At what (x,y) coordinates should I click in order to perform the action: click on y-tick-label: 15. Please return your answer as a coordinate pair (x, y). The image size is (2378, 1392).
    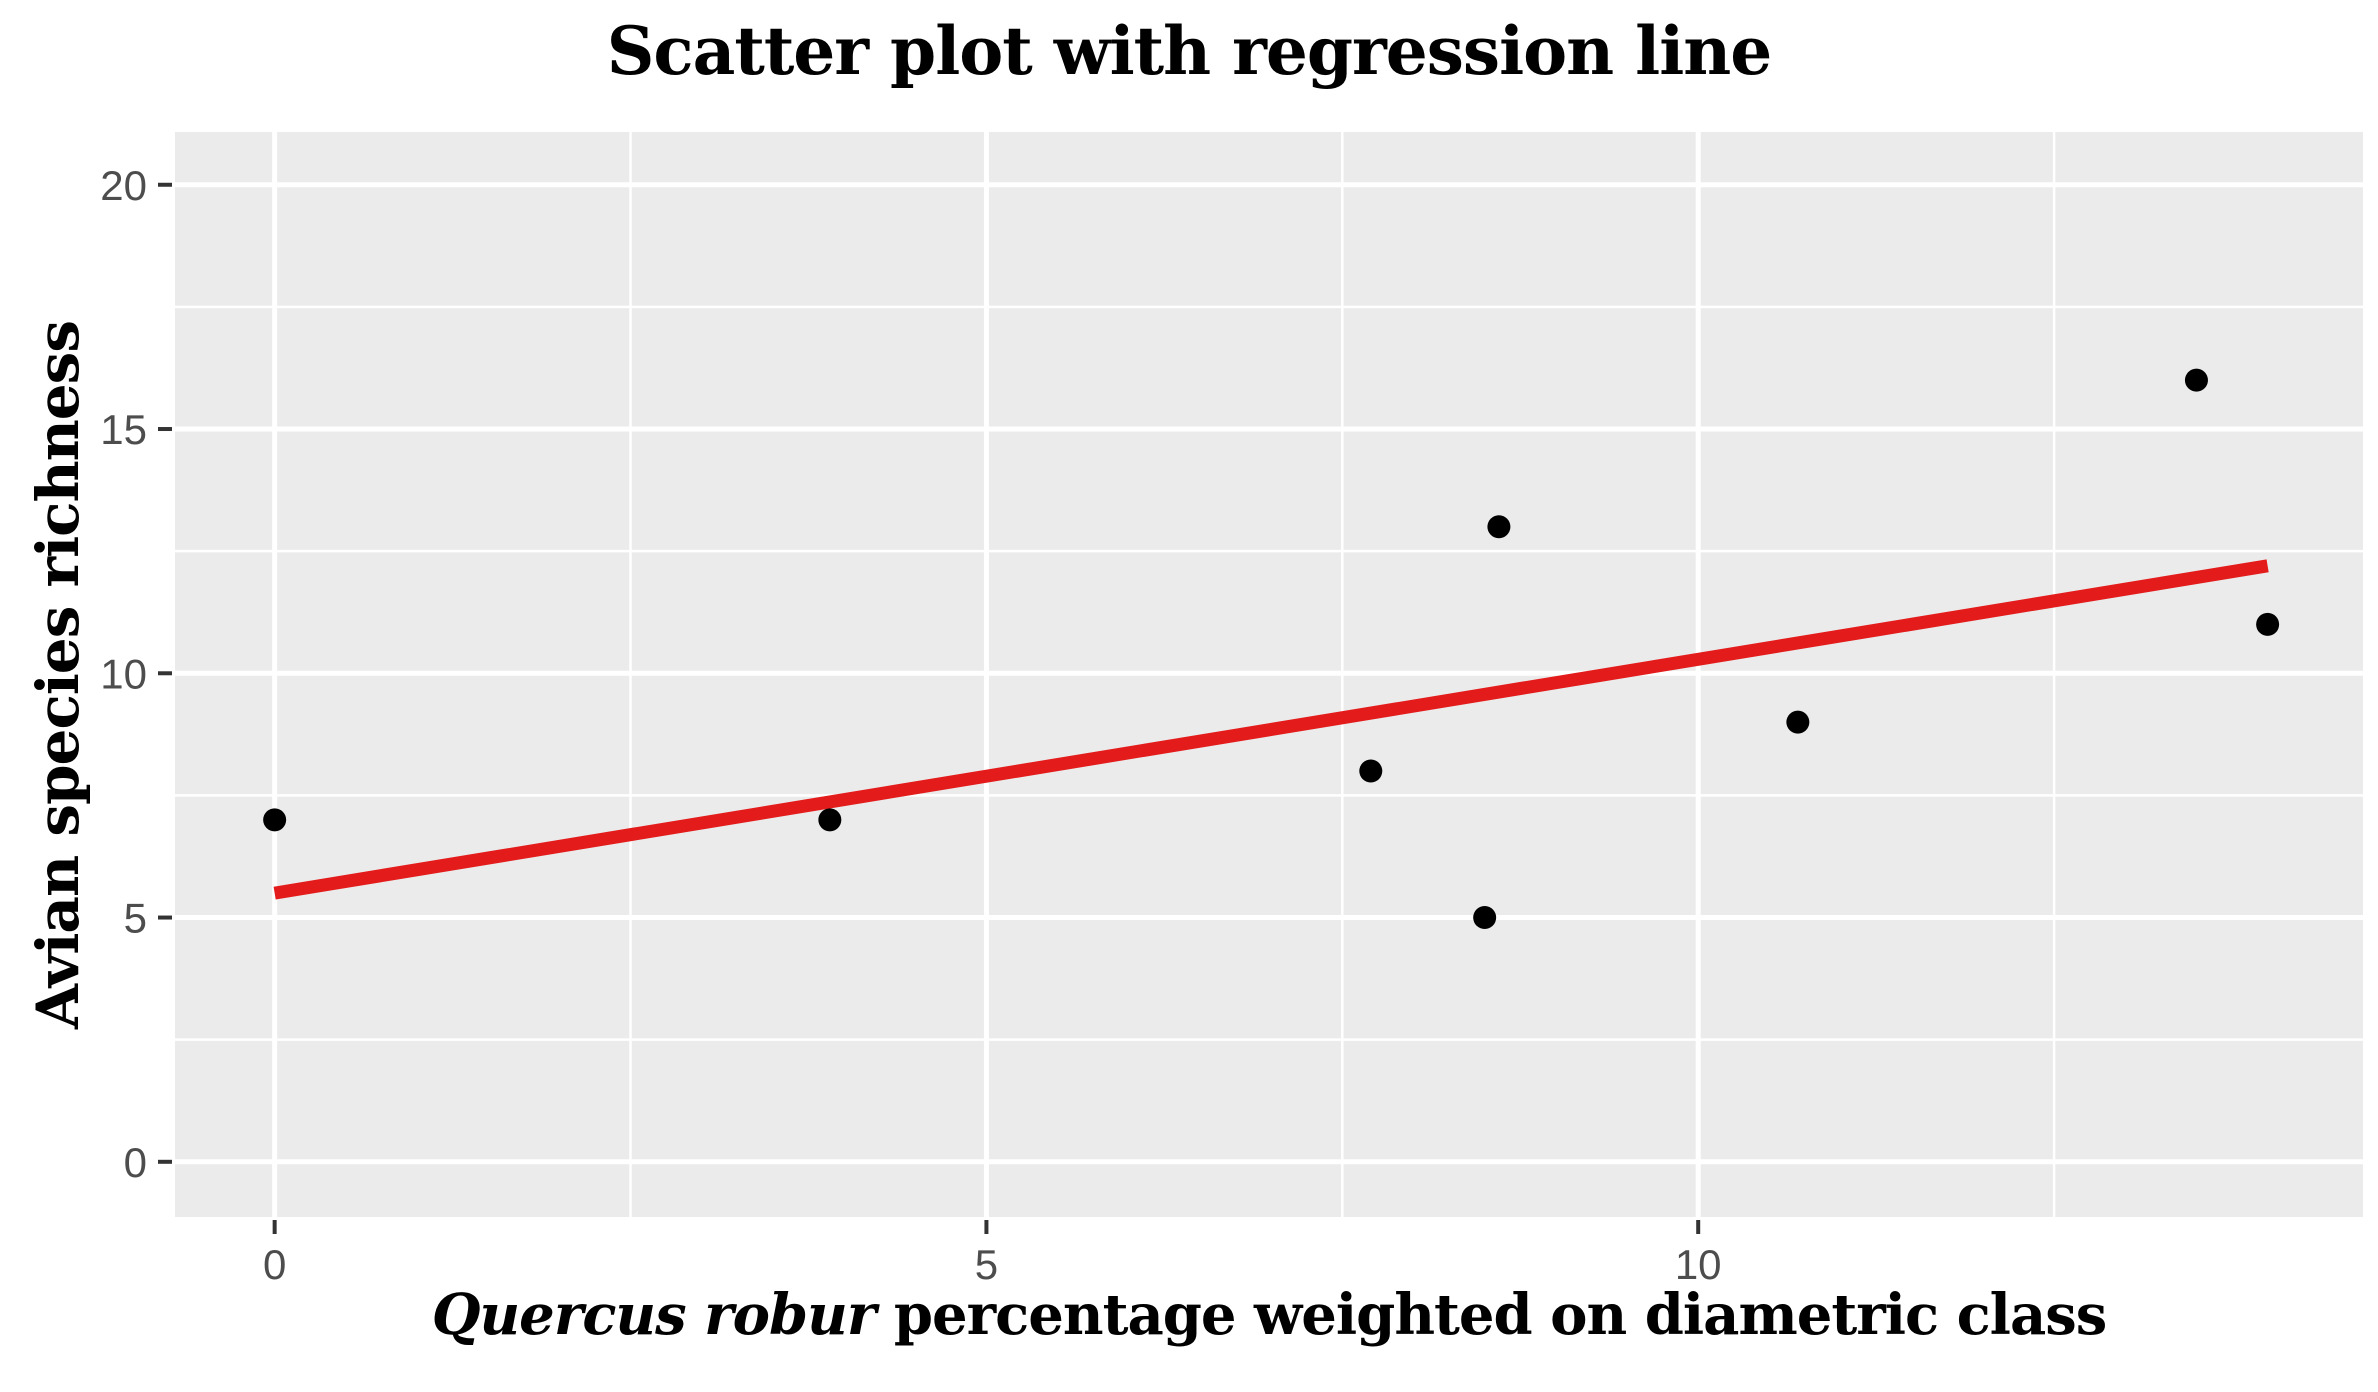
    Looking at the image, I should click on (123, 429).